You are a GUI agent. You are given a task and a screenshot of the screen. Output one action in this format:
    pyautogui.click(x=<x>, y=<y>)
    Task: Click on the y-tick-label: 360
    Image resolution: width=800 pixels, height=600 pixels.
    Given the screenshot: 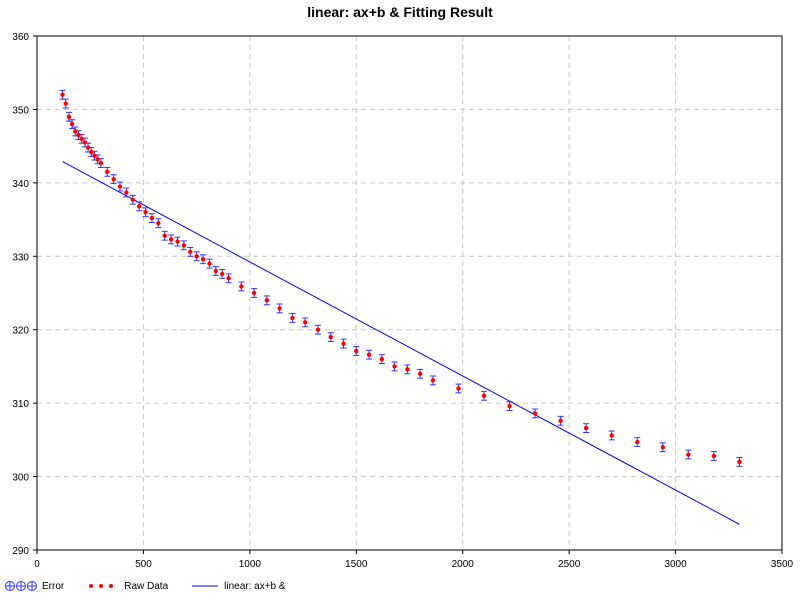 What is the action you would take?
    pyautogui.click(x=20, y=37)
    